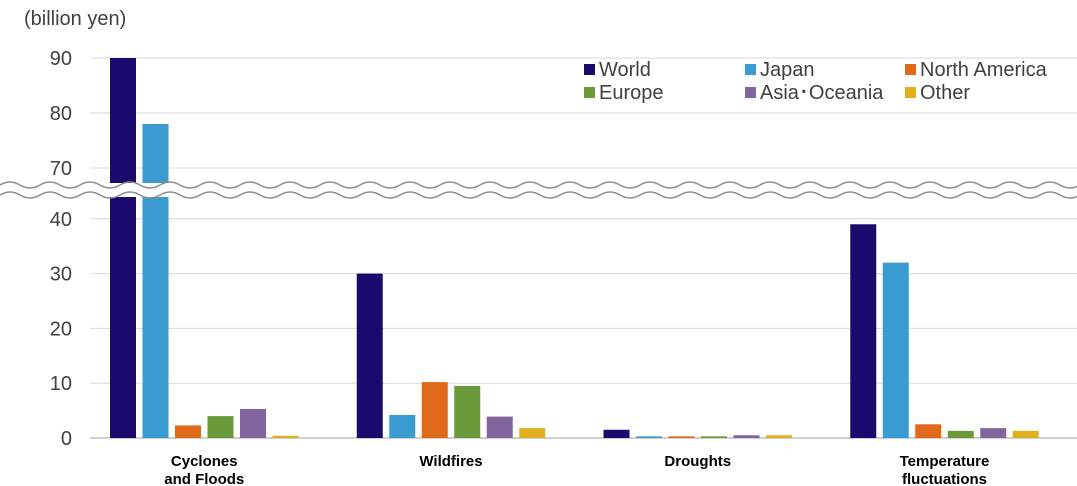  I want to click on y-tick-label: 20, so click(61, 329).